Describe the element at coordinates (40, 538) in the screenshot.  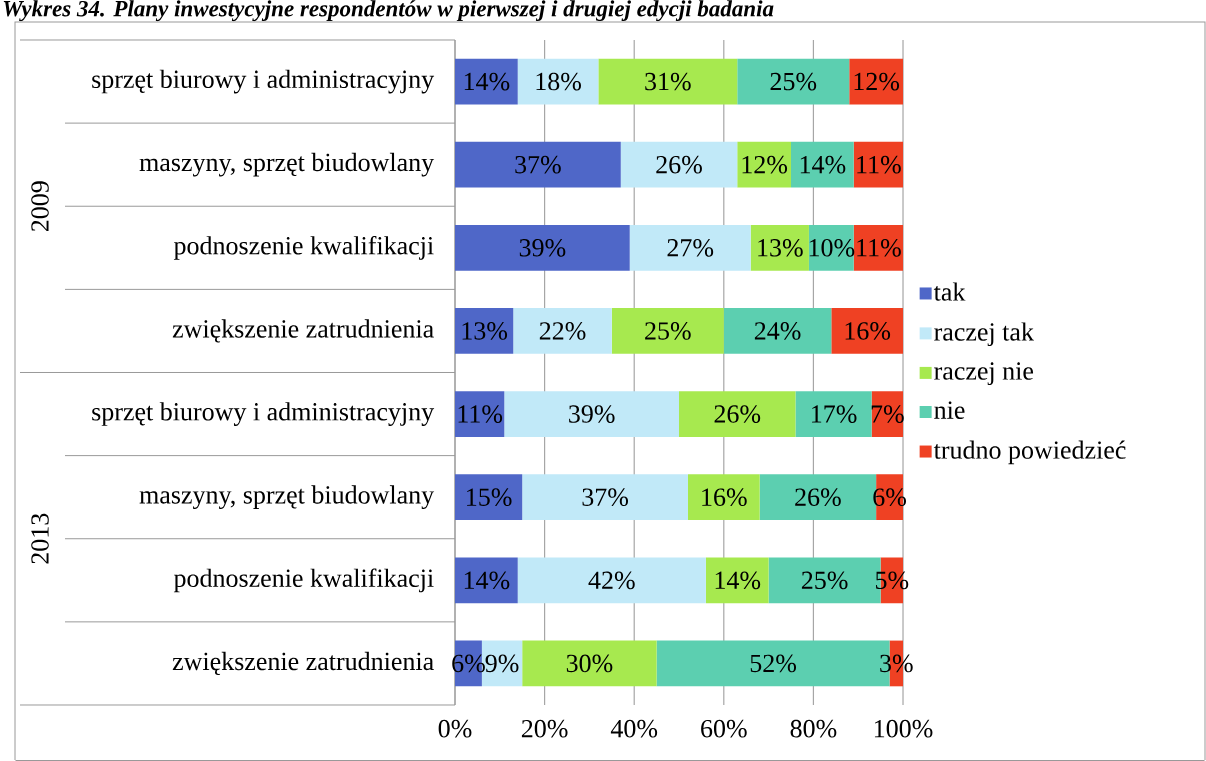
I see `text: 2013` at that location.